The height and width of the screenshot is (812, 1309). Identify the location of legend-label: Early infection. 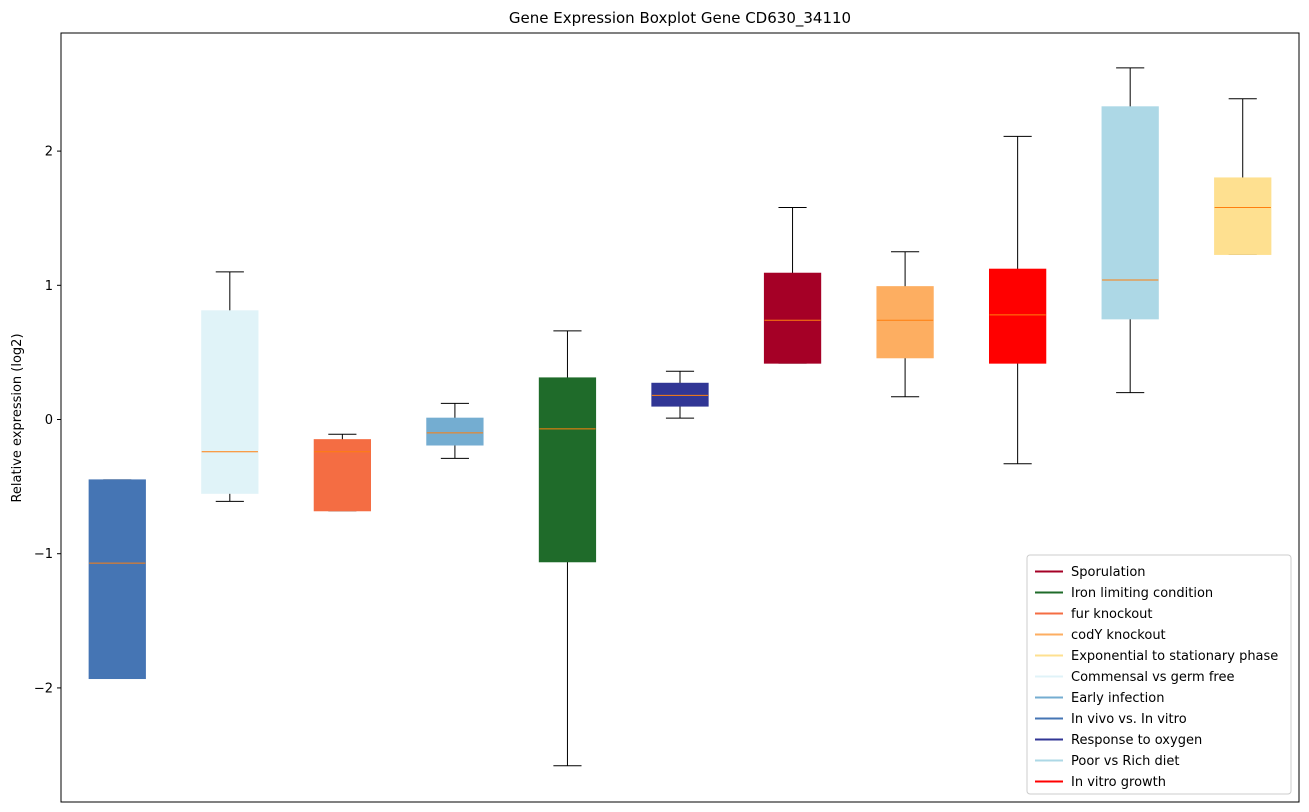
(1117, 698).